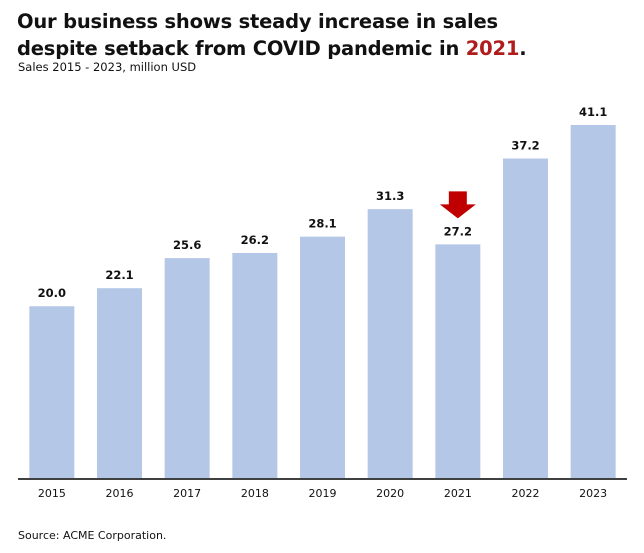 This screenshot has width=644, height=553. What do you see at coordinates (255, 365) in the screenshot?
I see `bar-2018` at bounding box center [255, 365].